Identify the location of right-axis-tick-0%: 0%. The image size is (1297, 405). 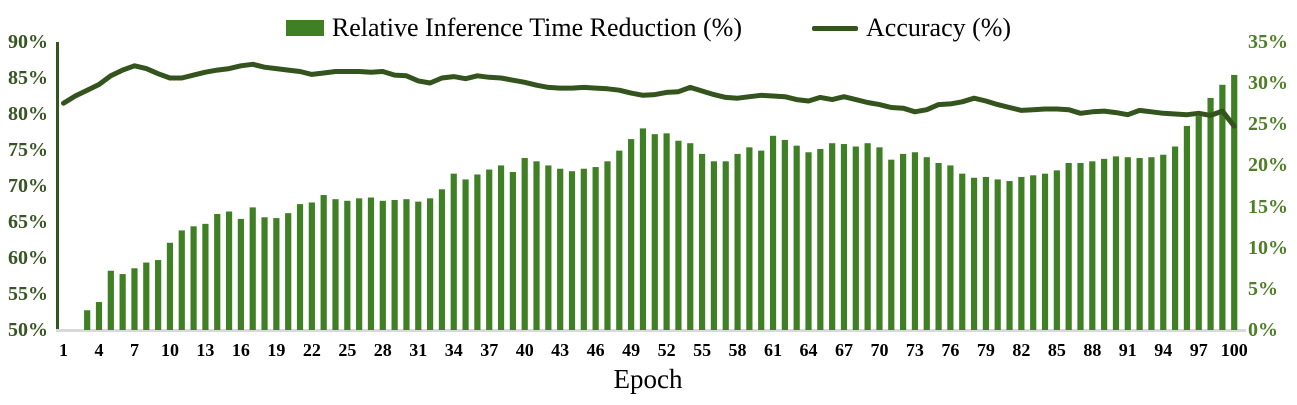
(1263, 330).